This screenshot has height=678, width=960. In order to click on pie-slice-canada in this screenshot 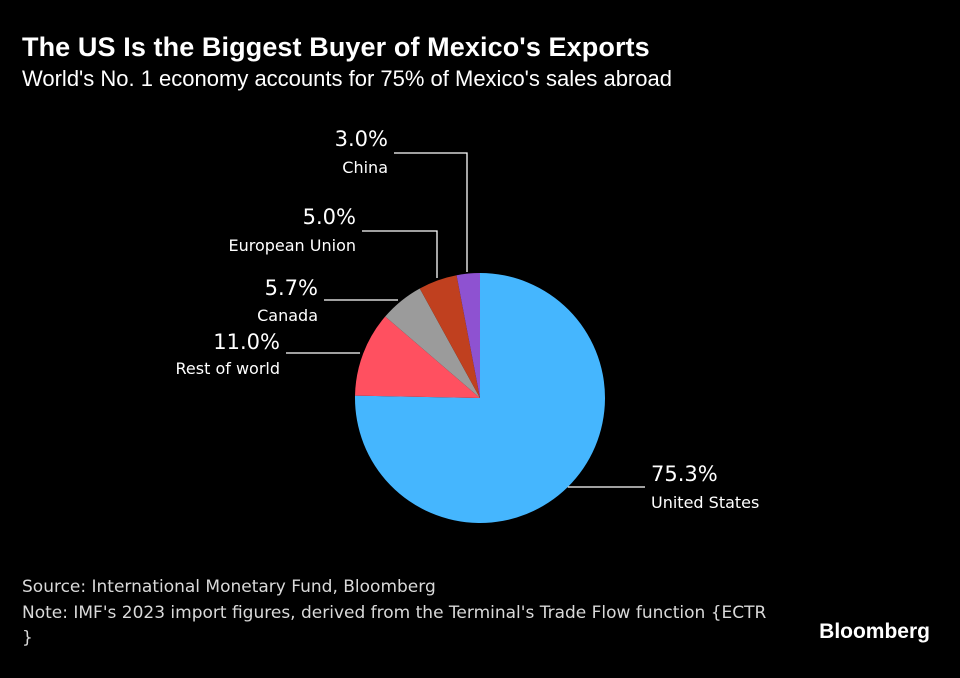, I will do `click(432, 343)`.